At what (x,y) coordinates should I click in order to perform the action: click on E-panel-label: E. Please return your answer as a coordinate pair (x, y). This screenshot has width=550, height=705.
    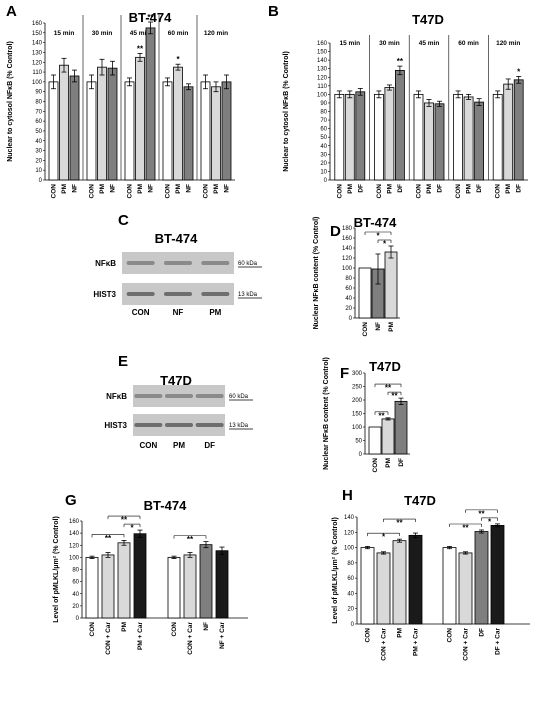
    Looking at the image, I should click on (123, 361).